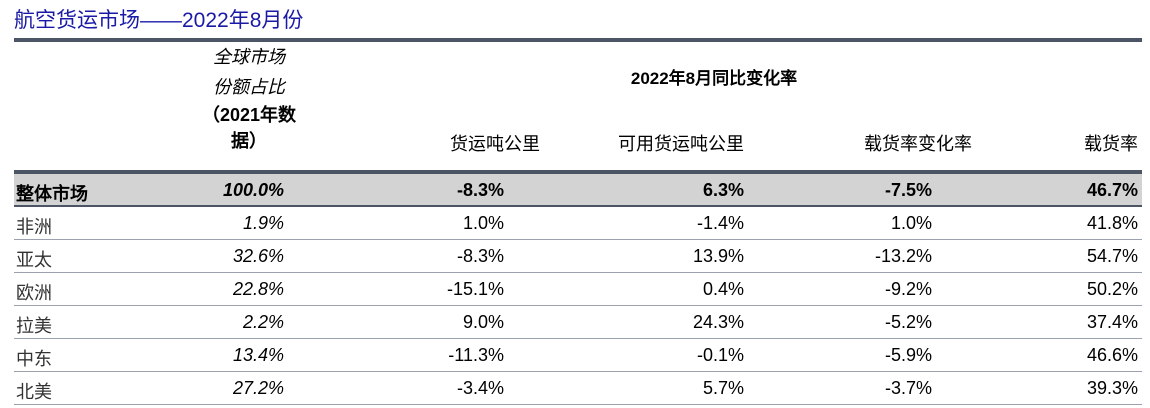  Describe the element at coordinates (1112, 190) in the screenshot. I see `lf-cell: 46.7%` at that location.